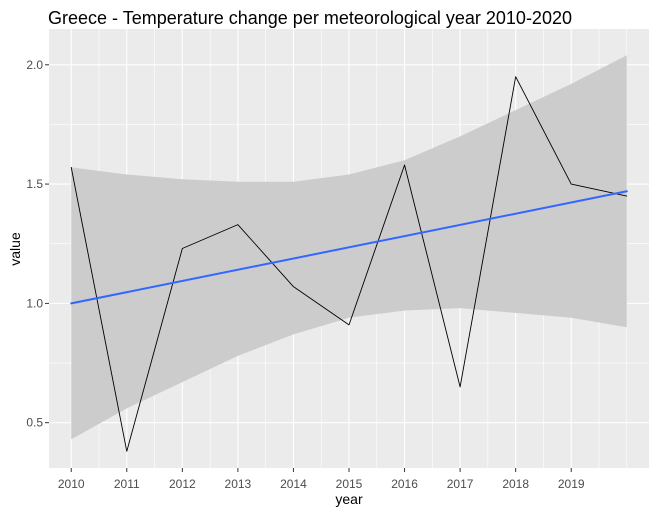 This screenshot has height=514, width=656. What do you see at coordinates (515, 484) in the screenshot?
I see `x-tick-label: 2018` at bounding box center [515, 484].